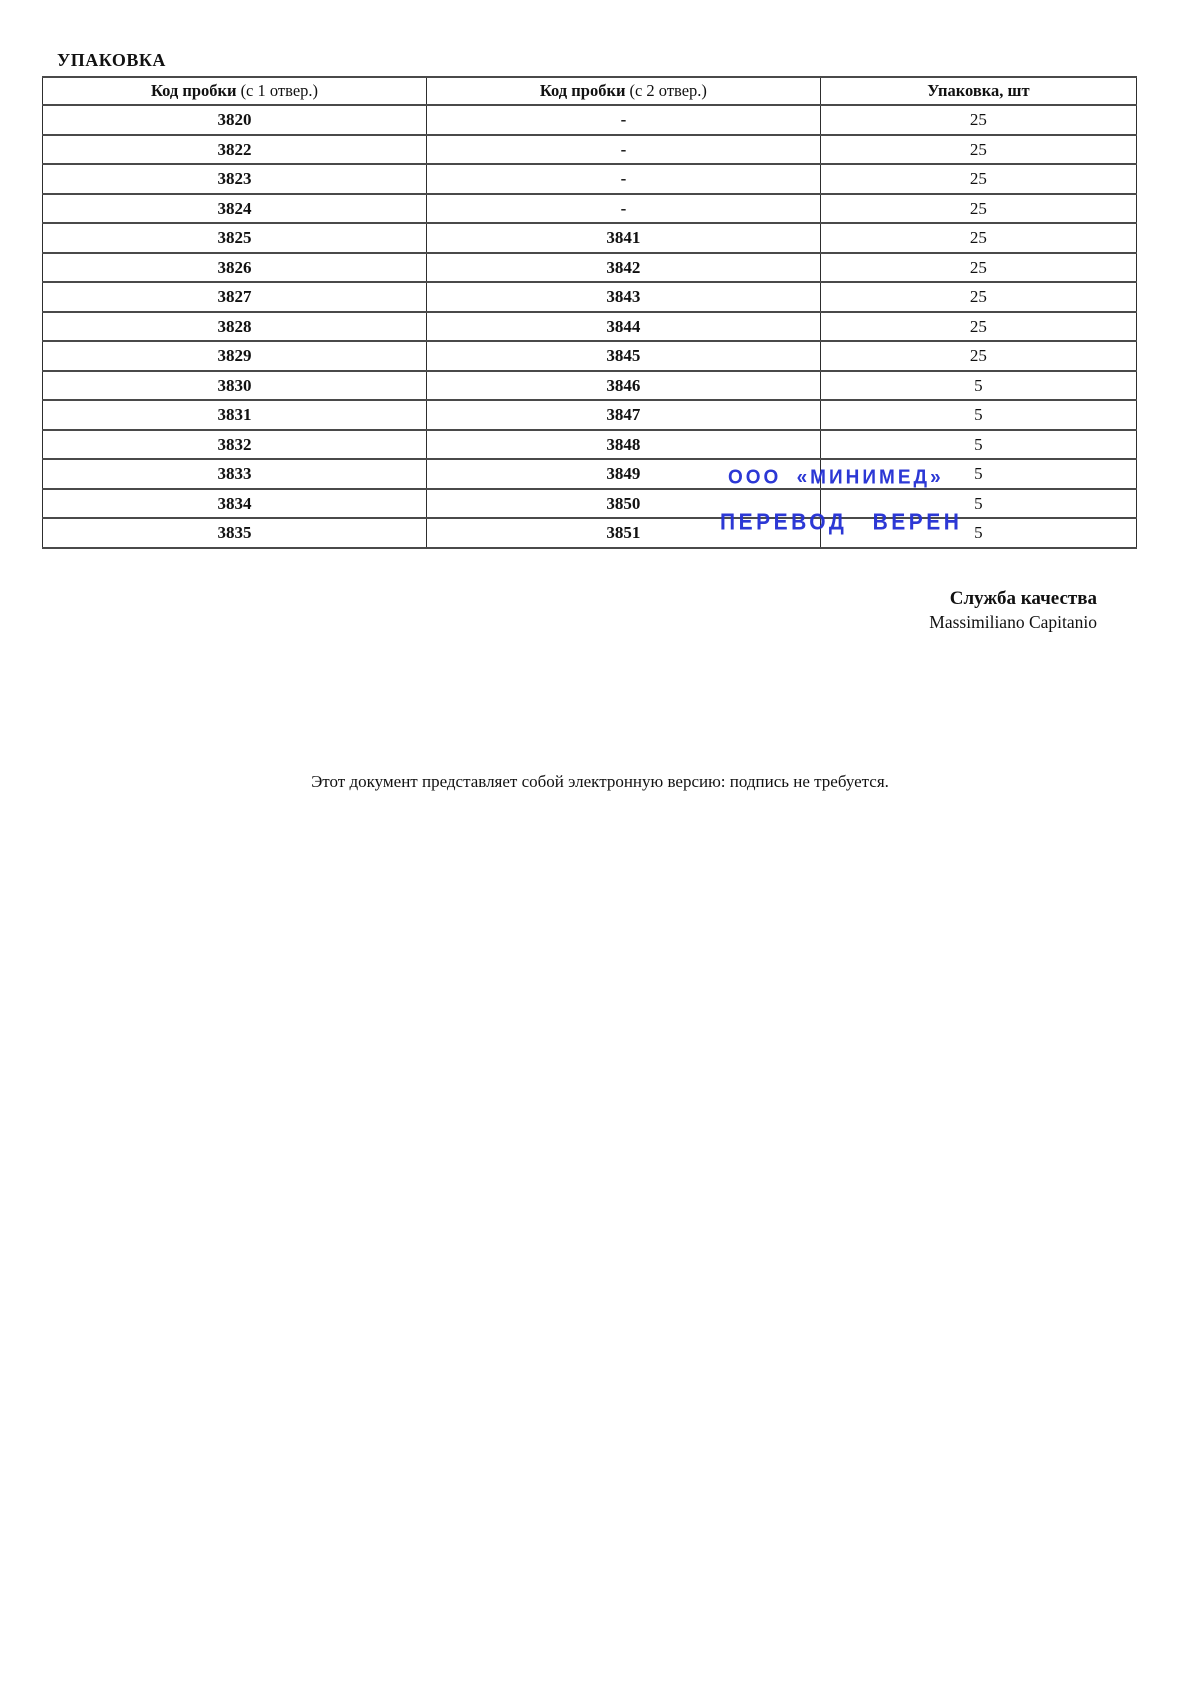  Describe the element at coordinates (234, 474) in the screenshot. I see `table-cell: 3833` at that location.